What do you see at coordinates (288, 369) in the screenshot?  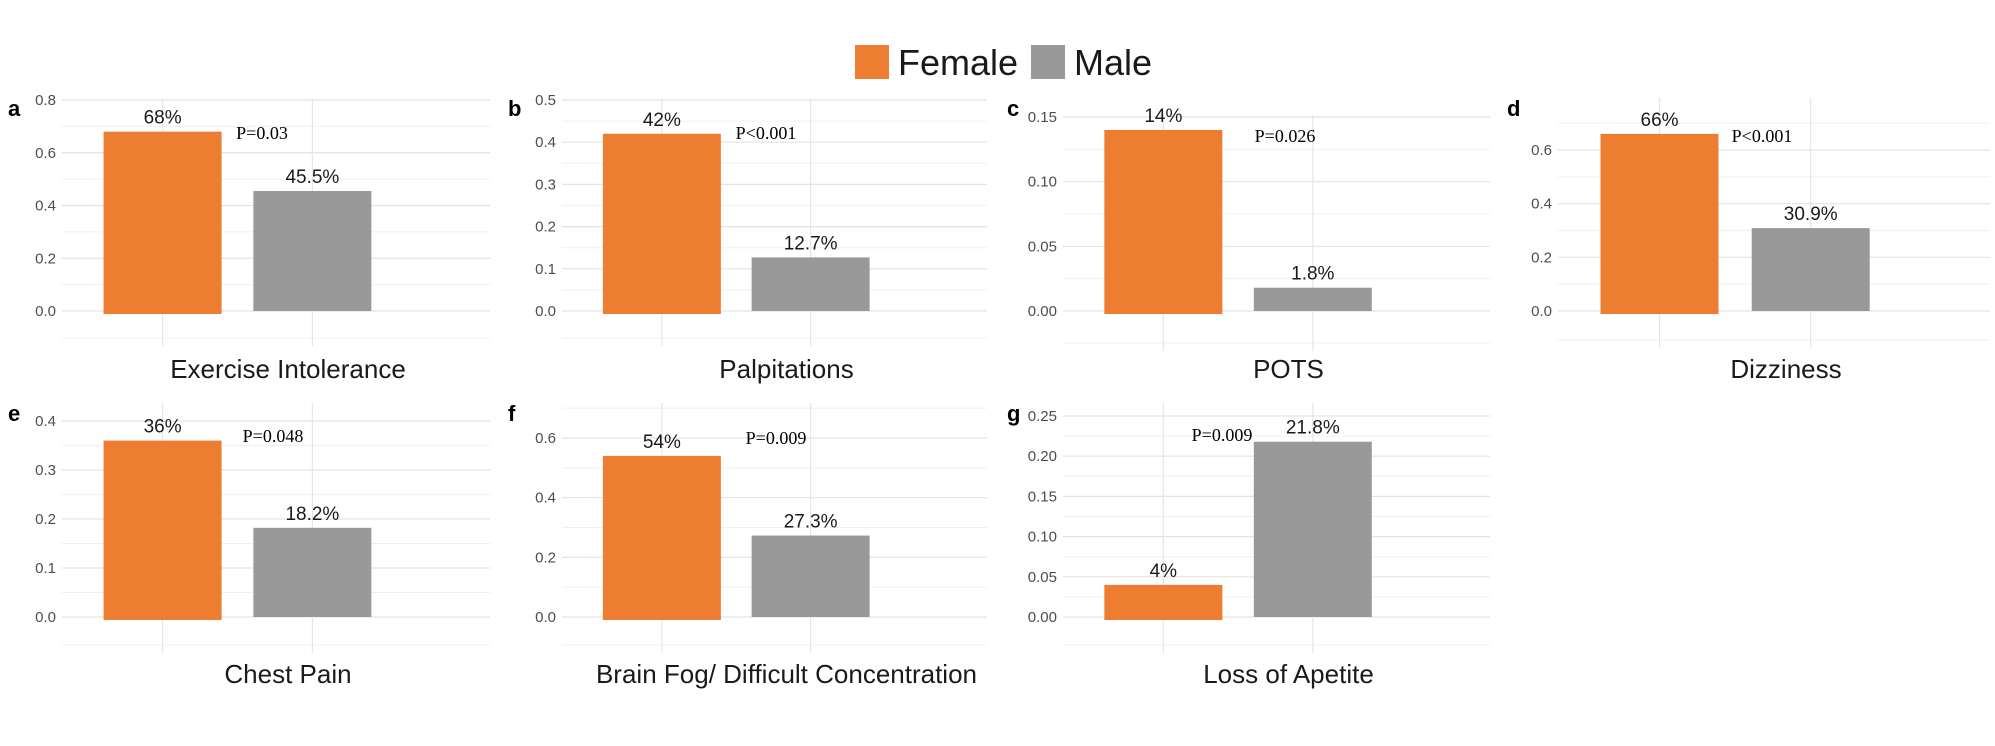 I see `x-axis-label: Exercise Intolerance` at bounding box center [288, 369].